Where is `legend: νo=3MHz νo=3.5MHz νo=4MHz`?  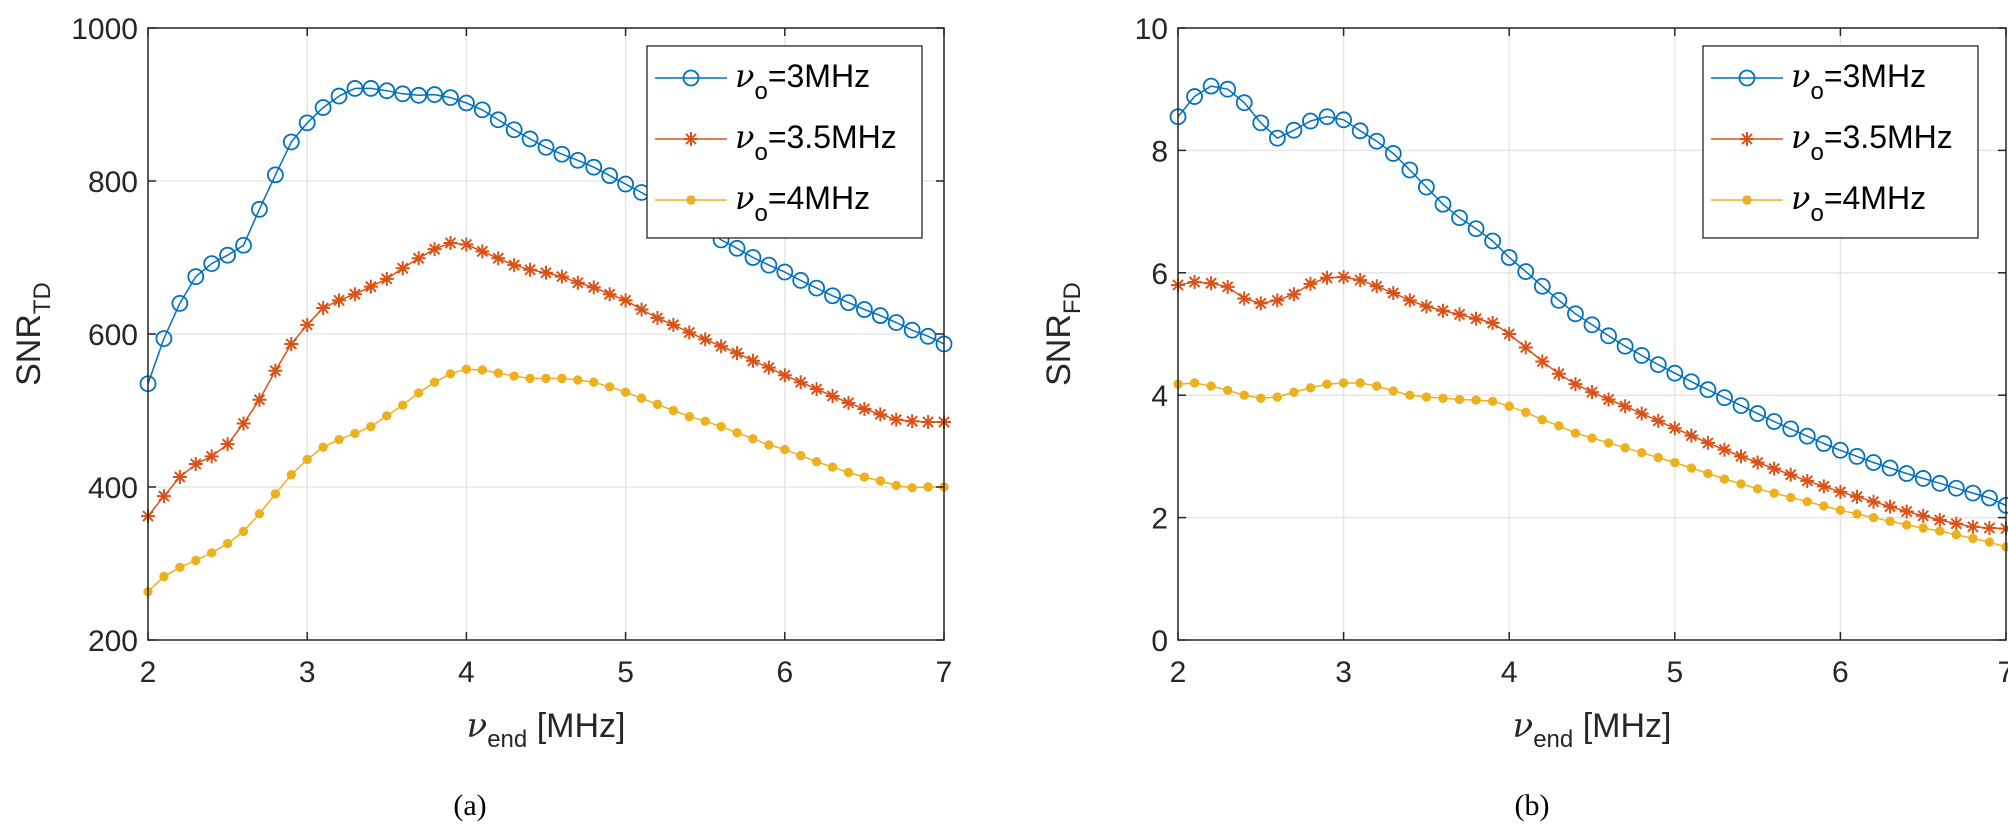
legend: νo=3MHz νo=3.5MHz νo=4MHz is located at coordinates (1840, 142).